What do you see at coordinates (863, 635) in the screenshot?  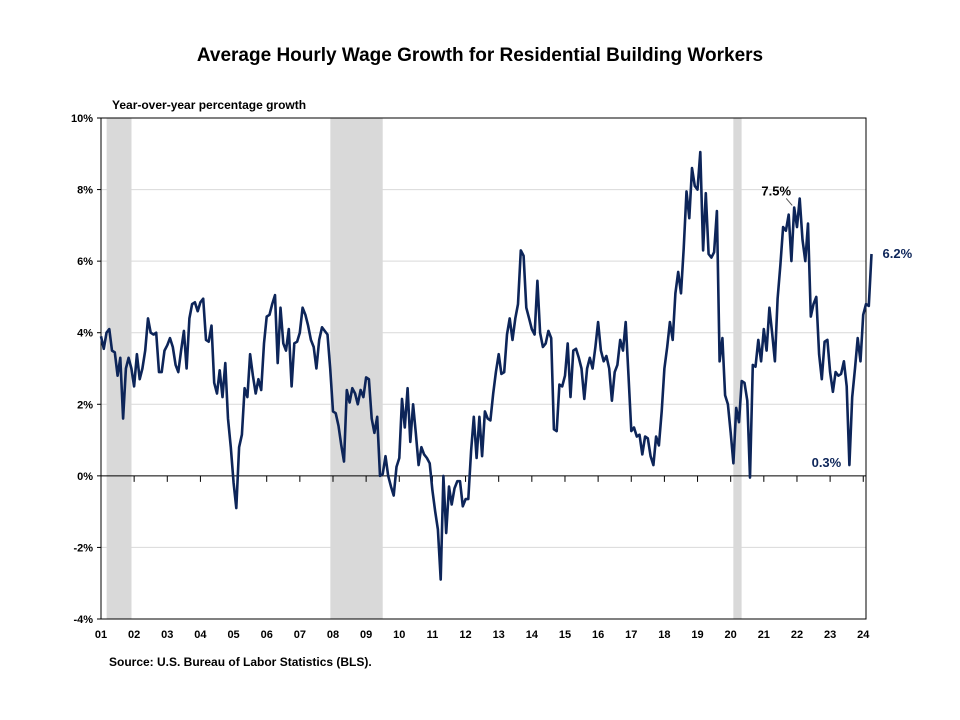 I see `x-tick-label: 24` at bounding box center [863, 635].